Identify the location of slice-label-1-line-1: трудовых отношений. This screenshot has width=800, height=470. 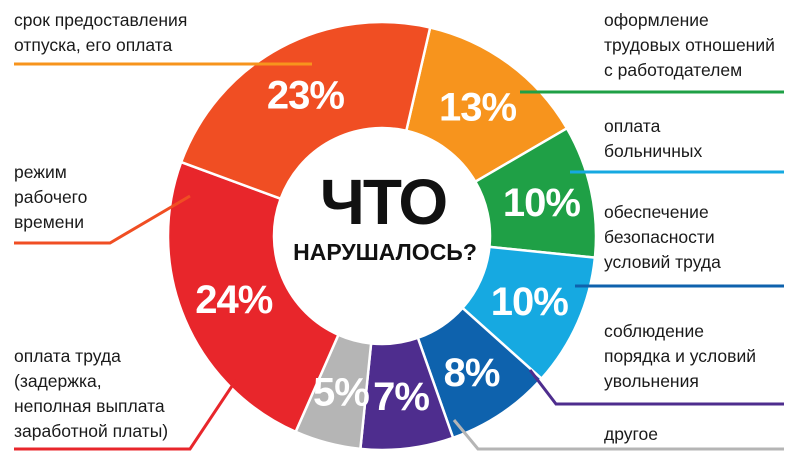
(689, 45).